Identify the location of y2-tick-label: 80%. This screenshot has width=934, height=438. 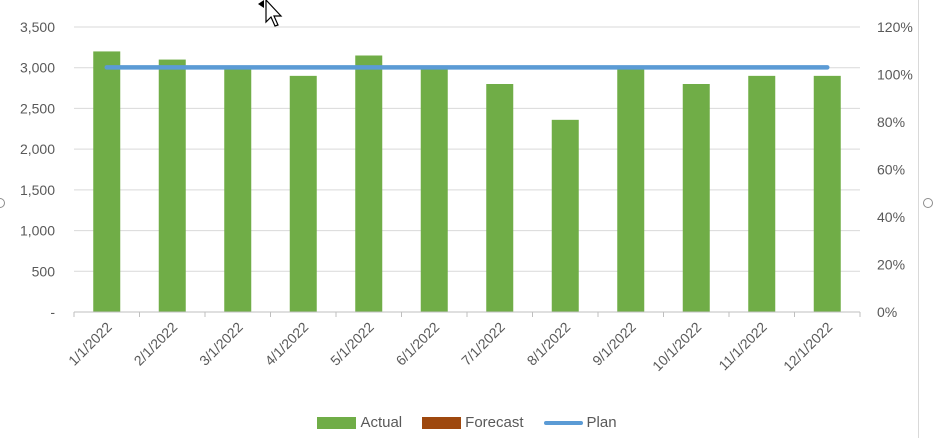
(891, 122).